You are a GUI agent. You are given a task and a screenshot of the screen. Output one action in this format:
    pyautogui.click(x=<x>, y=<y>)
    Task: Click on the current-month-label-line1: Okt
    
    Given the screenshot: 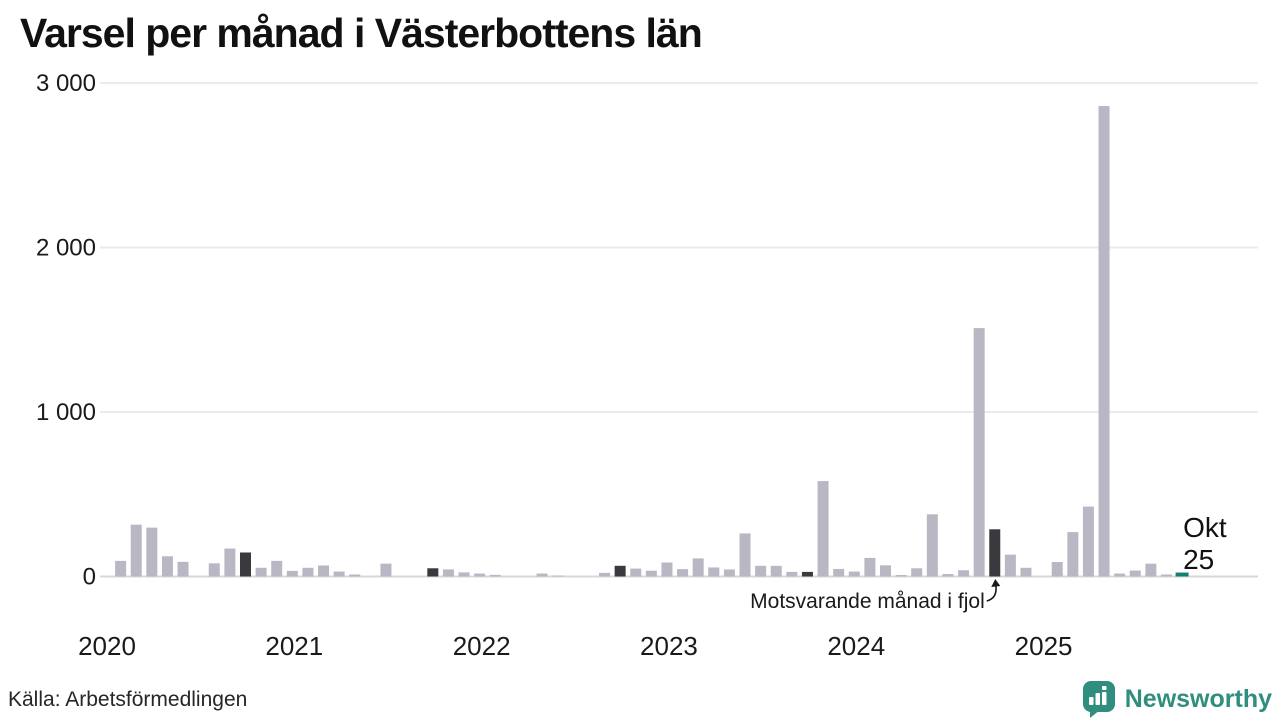 What is the action you would take?
    pyautogui.click(x=1205, y=527)
    